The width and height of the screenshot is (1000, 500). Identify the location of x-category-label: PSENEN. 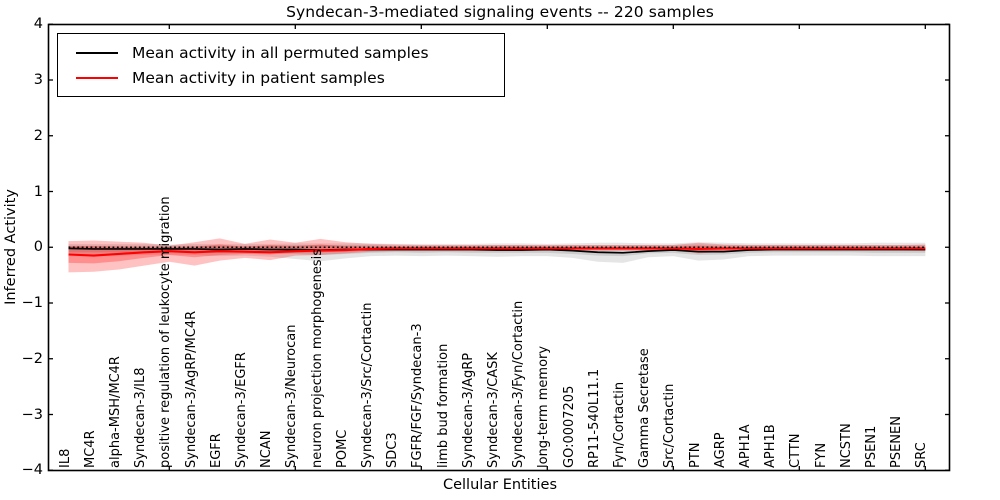
(897, 442).